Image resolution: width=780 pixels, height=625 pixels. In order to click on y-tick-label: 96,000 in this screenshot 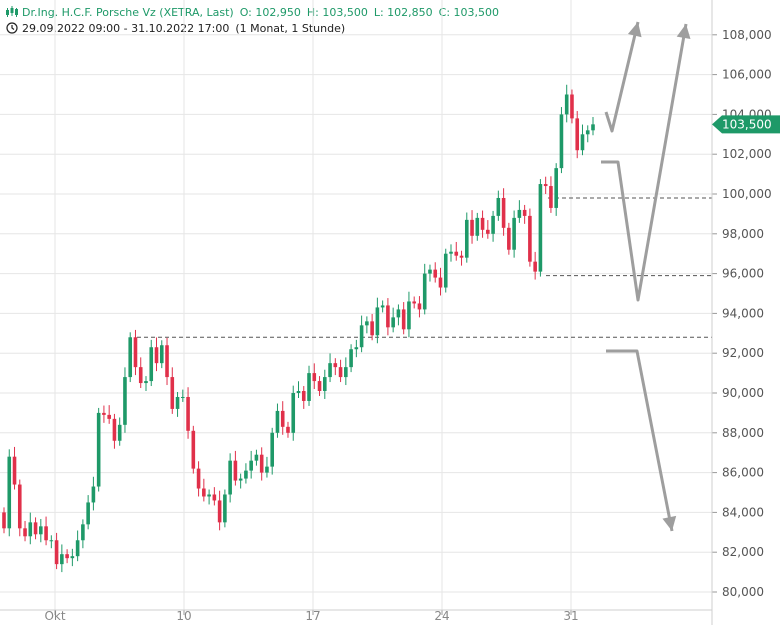, I will do `click(743, 274)`.